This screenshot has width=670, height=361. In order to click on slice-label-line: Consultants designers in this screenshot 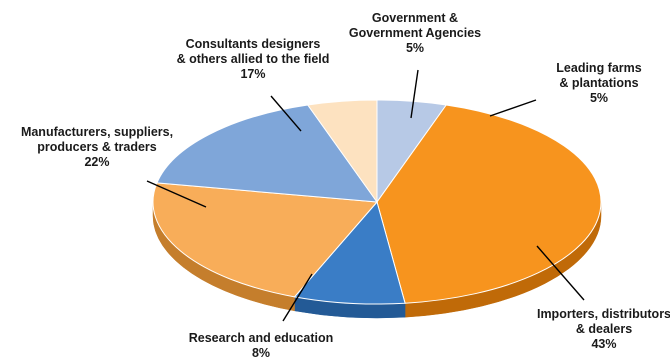, I will do `click(253, 44)`.